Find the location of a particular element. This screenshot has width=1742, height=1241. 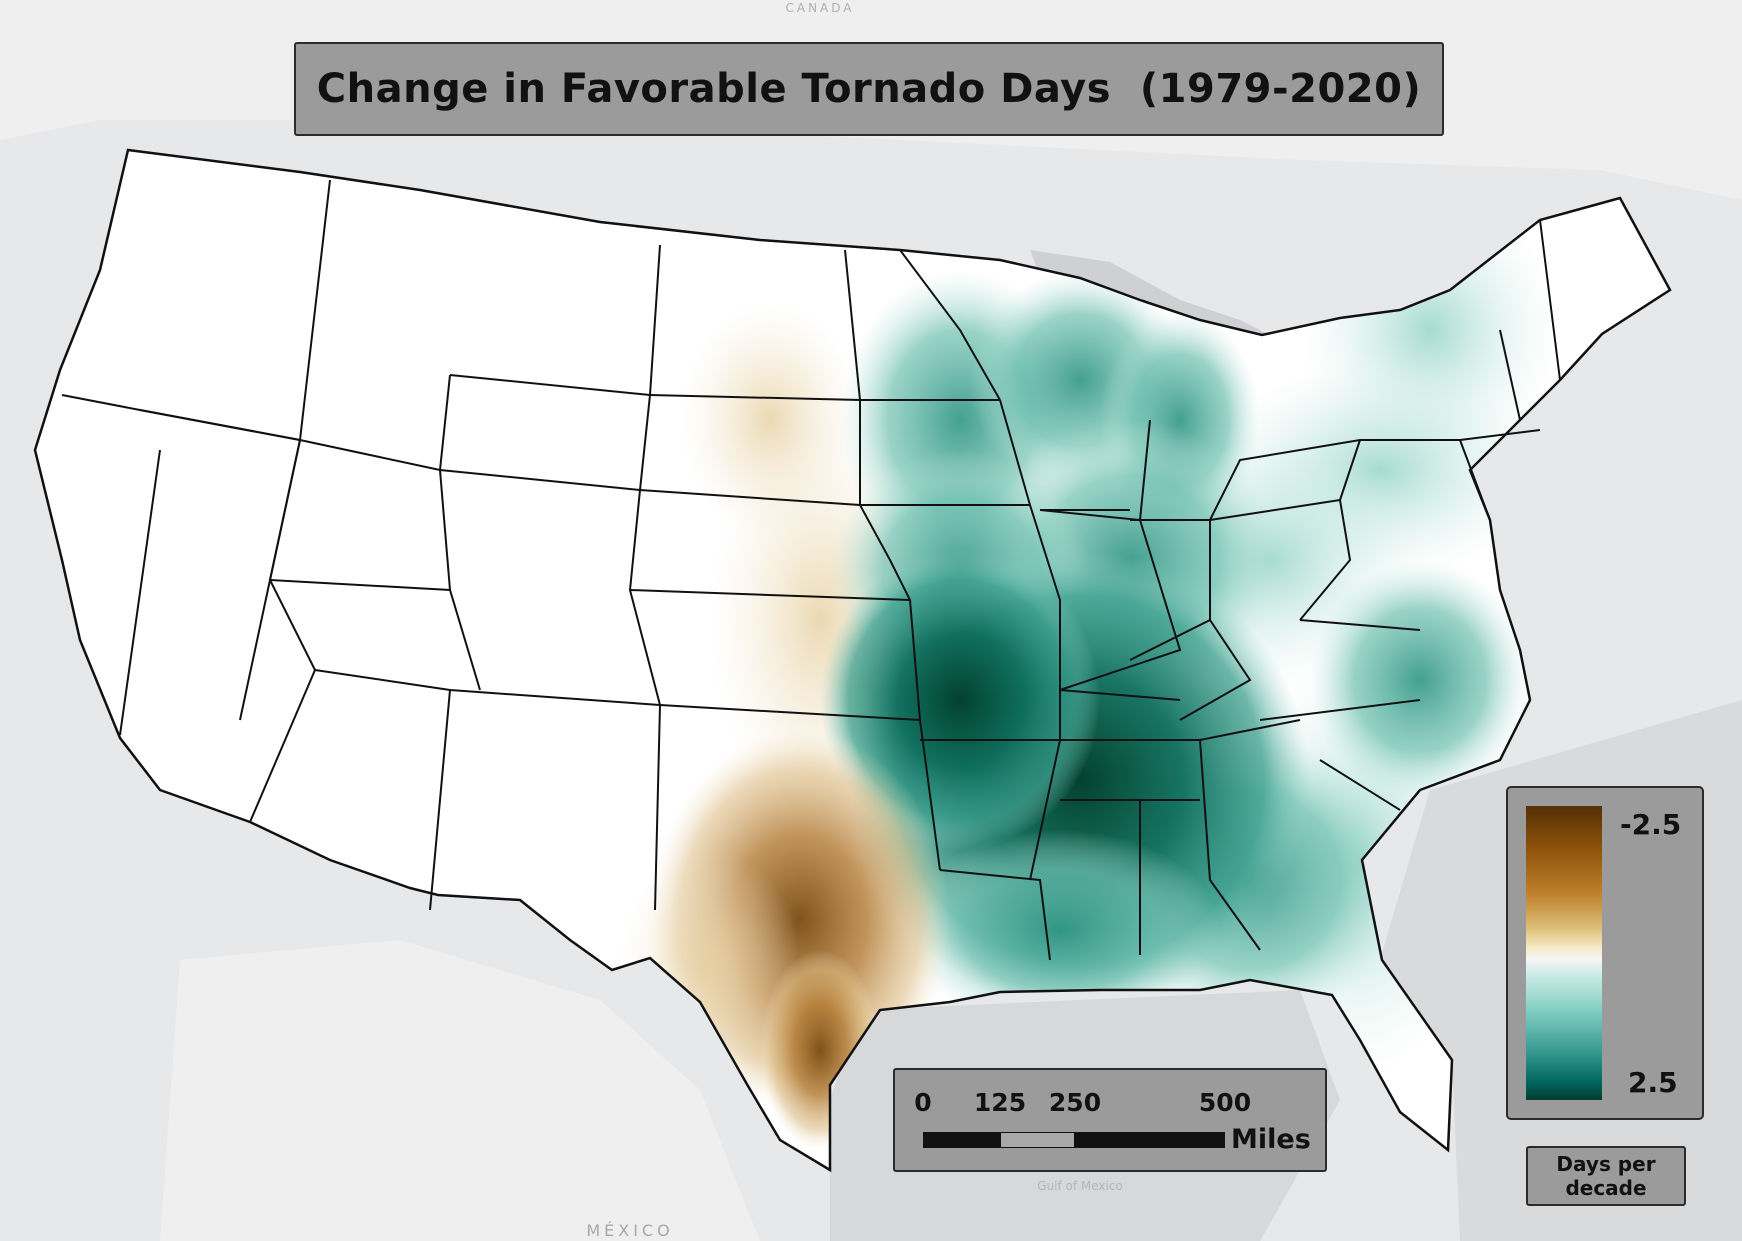

units-line-2: decade is located at coordinates (1606, 1188).